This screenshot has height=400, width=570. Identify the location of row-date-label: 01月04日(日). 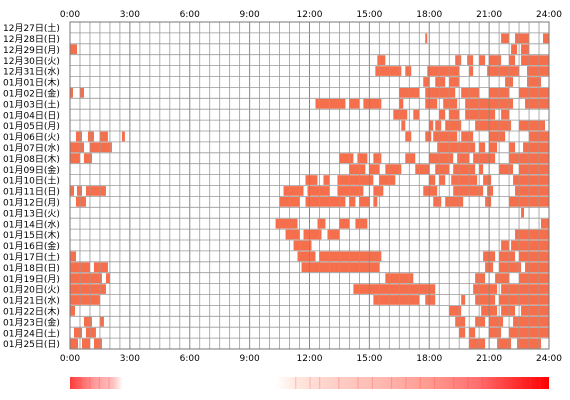
(31, 115).